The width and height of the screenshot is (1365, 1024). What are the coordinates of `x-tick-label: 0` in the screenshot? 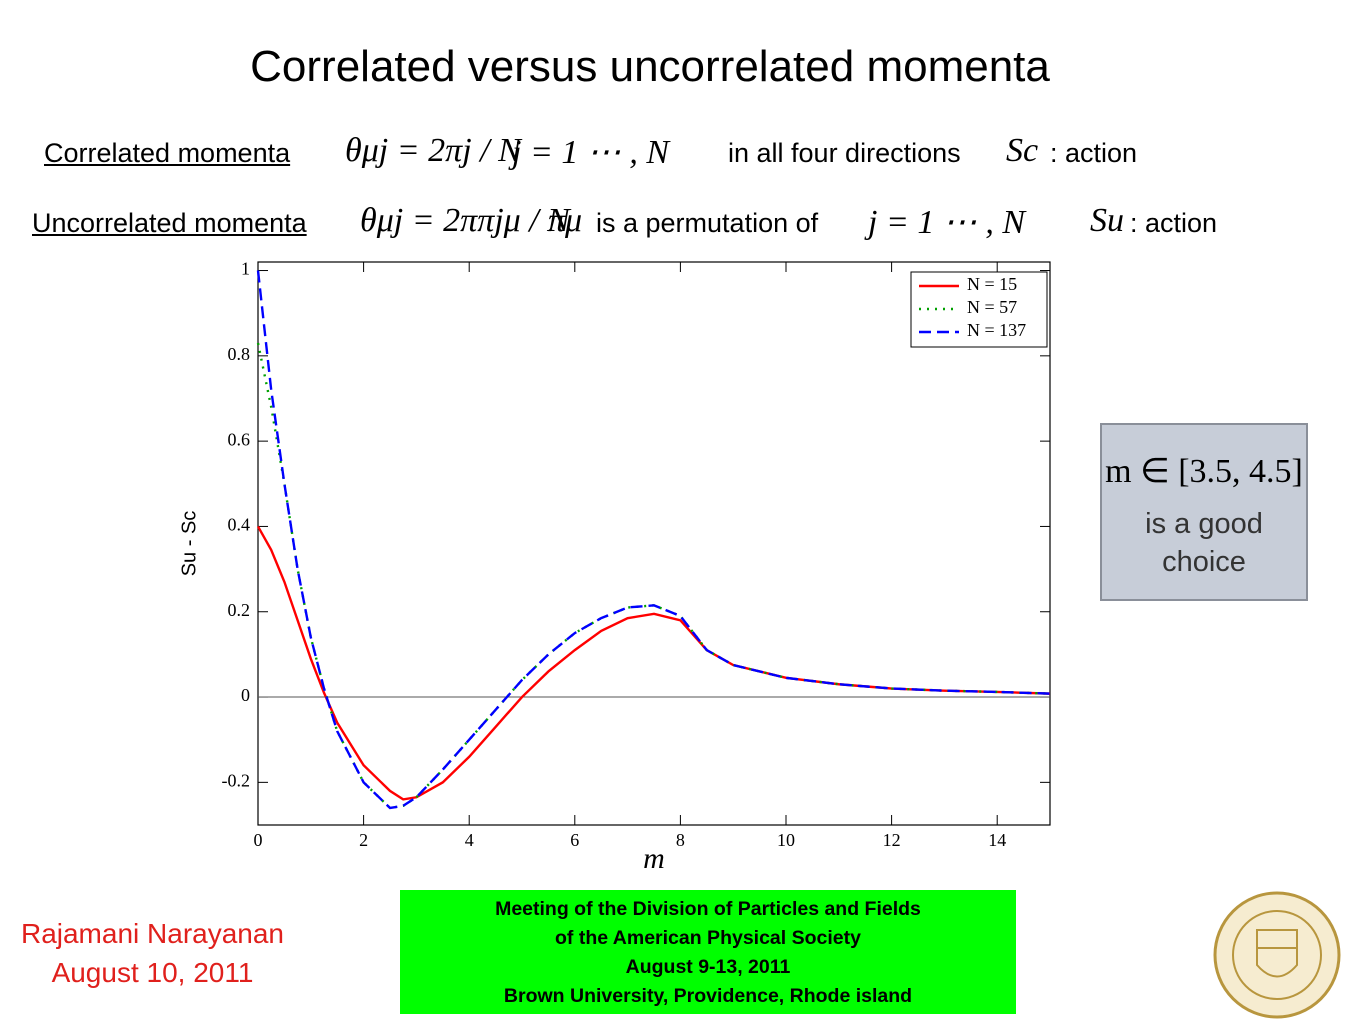 It's located at (258, 840).